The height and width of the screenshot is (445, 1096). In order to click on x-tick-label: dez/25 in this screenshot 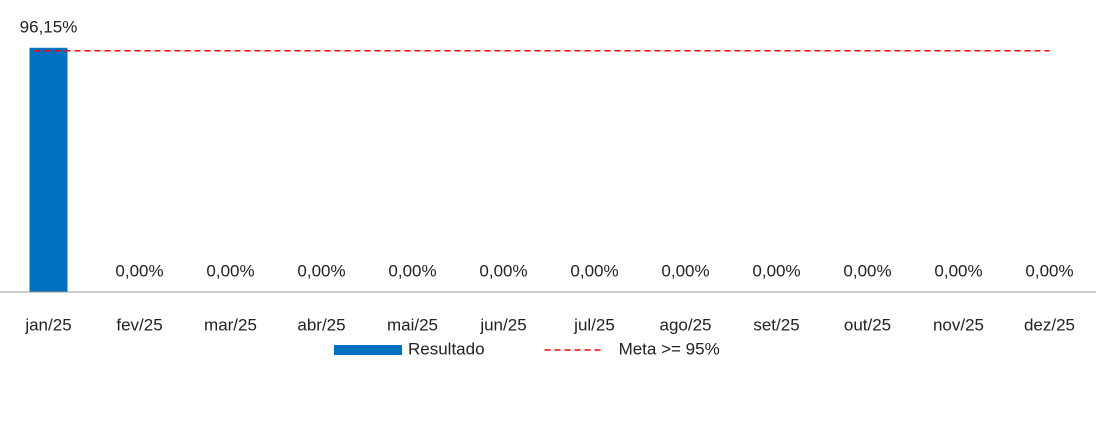, I will do `click(1049, 324)`.